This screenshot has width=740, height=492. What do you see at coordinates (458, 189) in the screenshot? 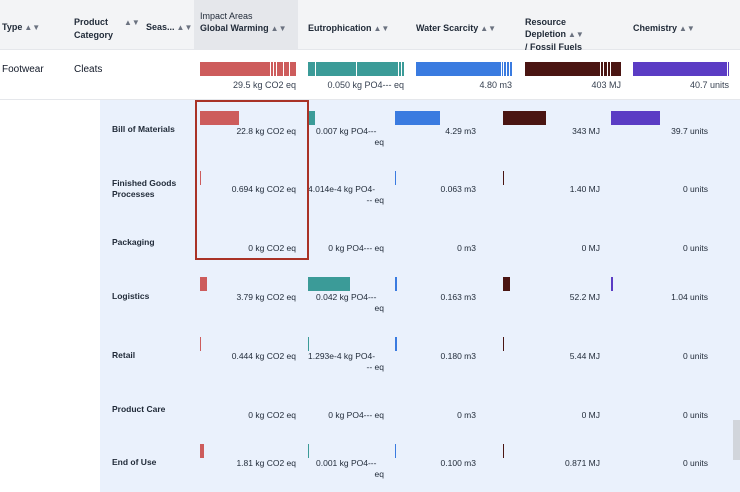
I see `water-scarcity-value: 0.063 m3` at bounding box center [458, 189].